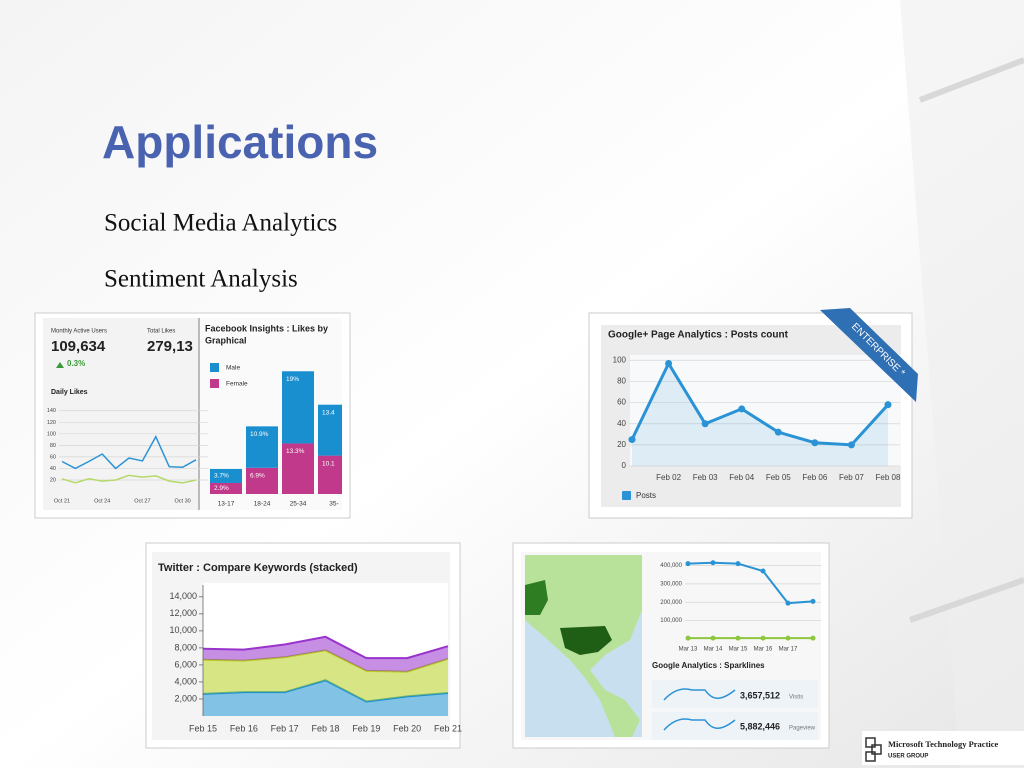 The height and width of the screenshot is (768, 1024). I want to click on legend-label: Posts, so click(646, 495).